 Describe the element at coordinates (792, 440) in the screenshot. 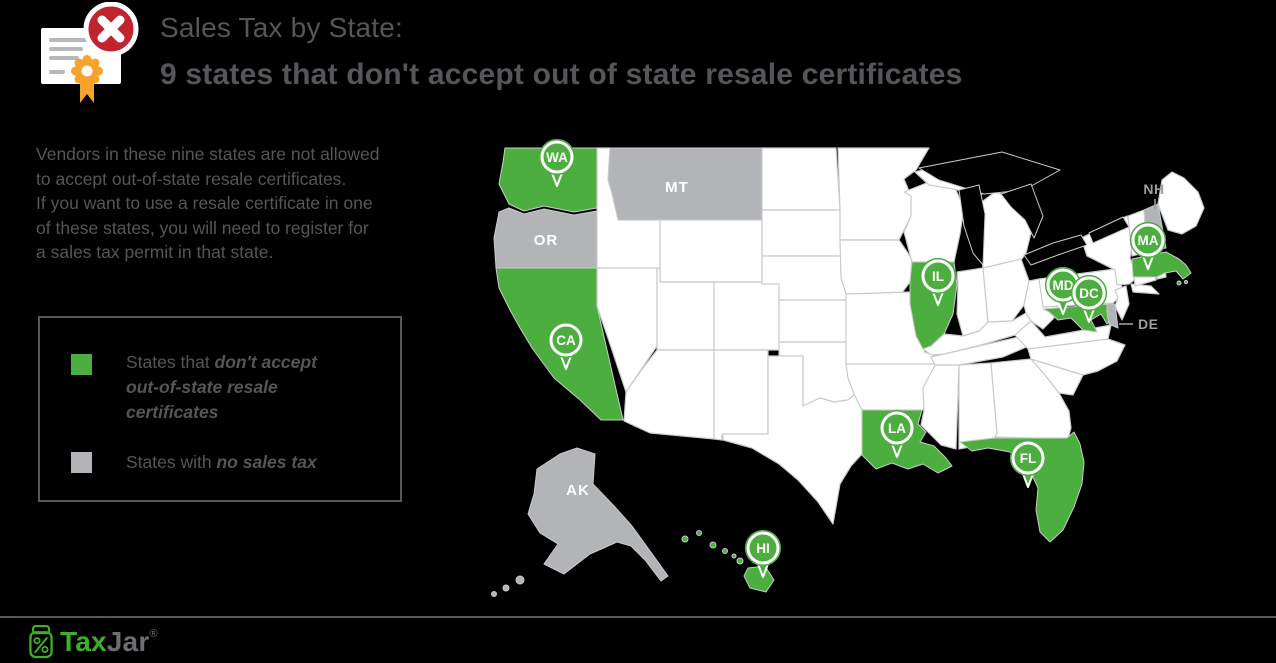

I see `state-tx` at that location.